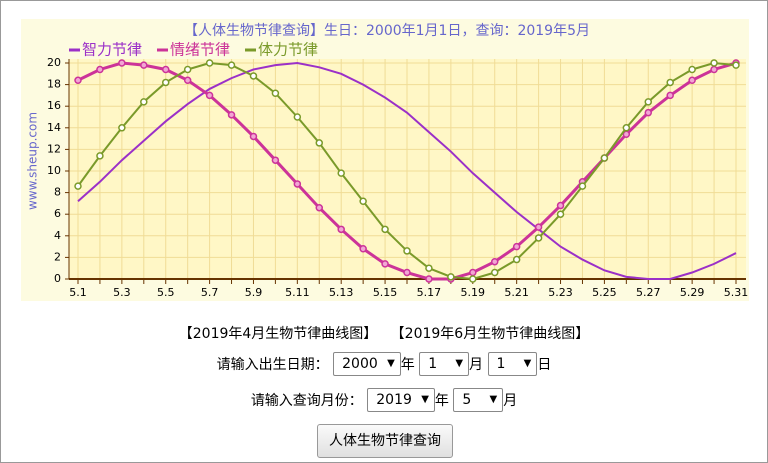  What do you see at coordinates (254, 292) in the screenshot?
I see `x-tick-label: 5.9` at bounding box center [254, 292].